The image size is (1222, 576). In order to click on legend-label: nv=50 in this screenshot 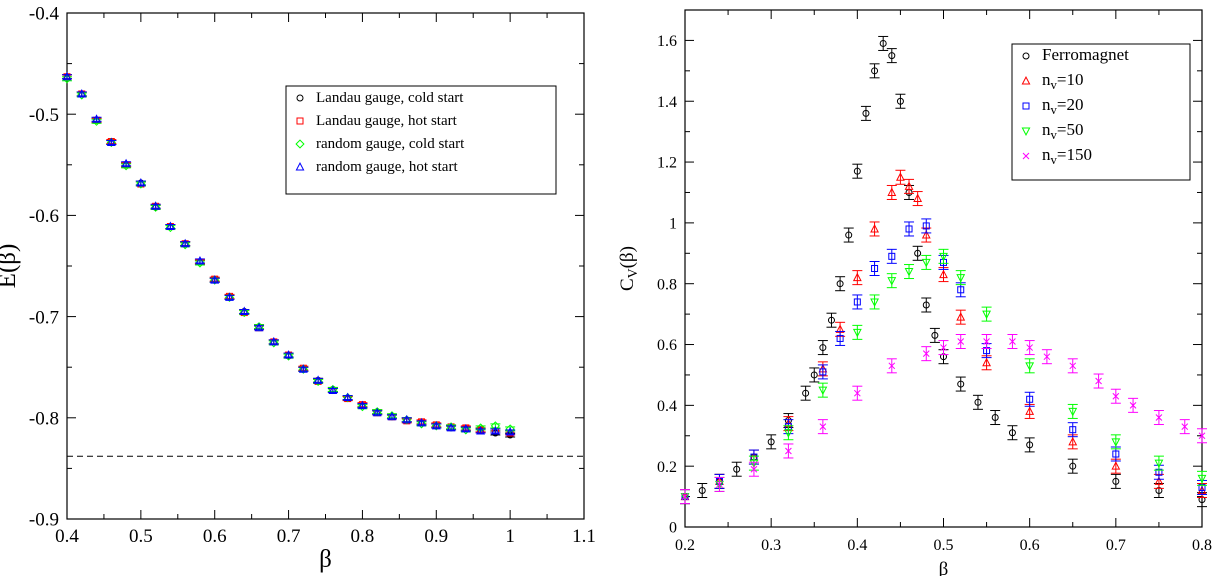, I will do `click(1062, 131)`.